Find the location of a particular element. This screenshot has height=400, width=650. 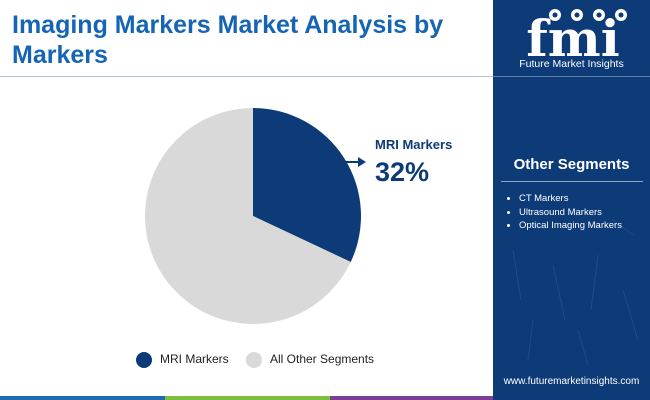

title-divider is located at coordinates (246, 76).